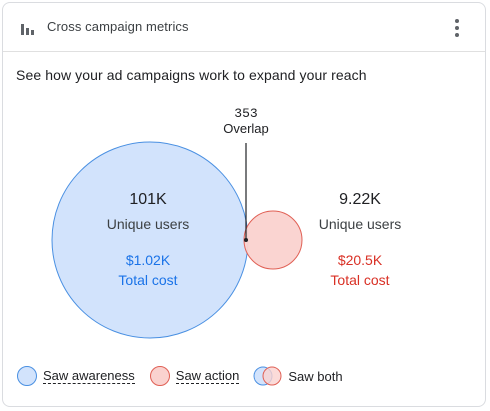 Image resolution: width=490 pixels, height=411 pixels. I want to click on legend-awareness-label: Saw awareness, so click(89, 376).